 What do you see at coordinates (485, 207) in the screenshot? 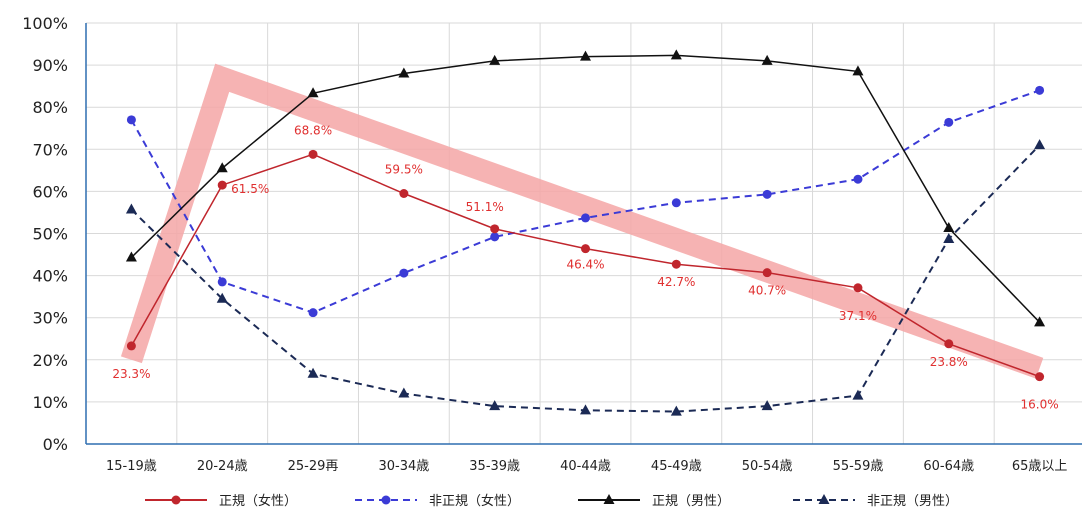
I see `data-label: 51.1%` at bounding box center [485, 207].